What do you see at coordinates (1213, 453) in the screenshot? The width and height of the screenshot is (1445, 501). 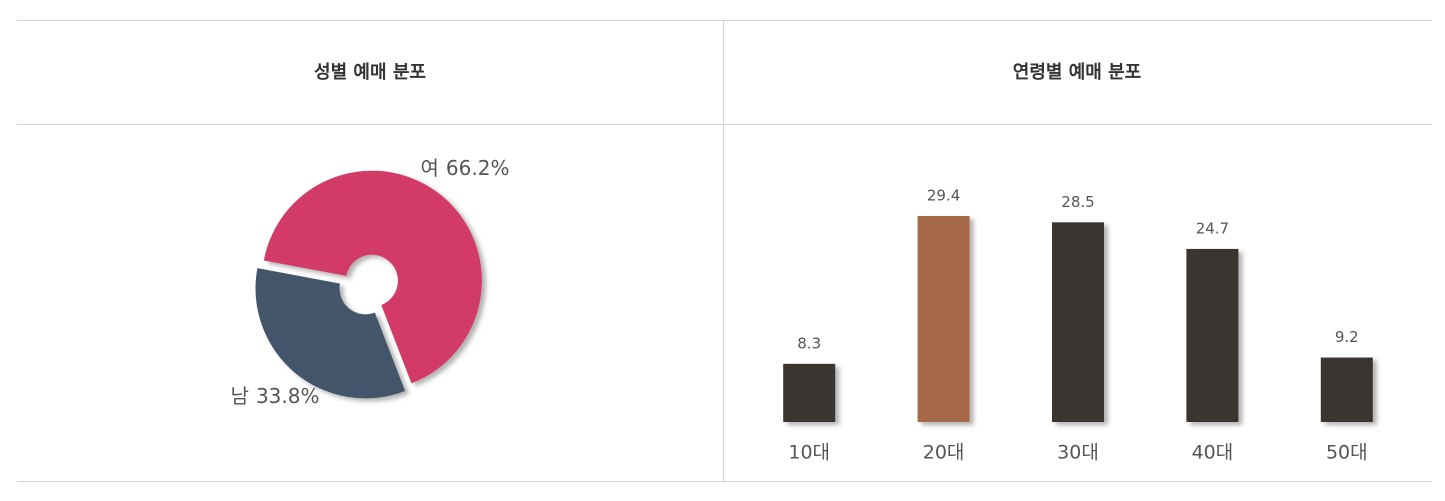 I see `x-tick-label: 40대` at bounding box center [1213, 453].